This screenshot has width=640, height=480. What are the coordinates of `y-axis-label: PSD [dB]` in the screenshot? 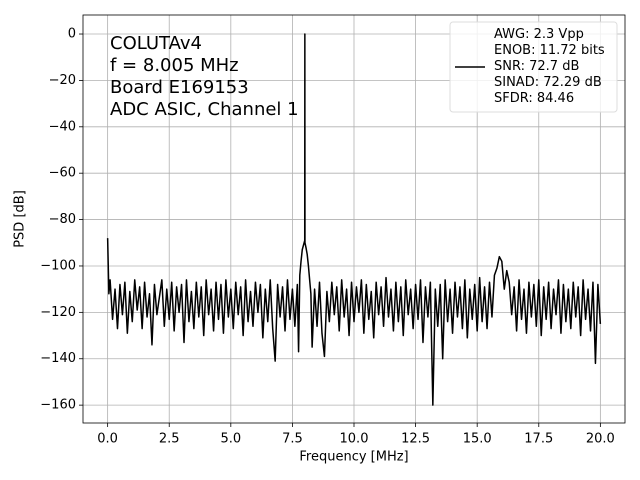 It's located at (20, 219).